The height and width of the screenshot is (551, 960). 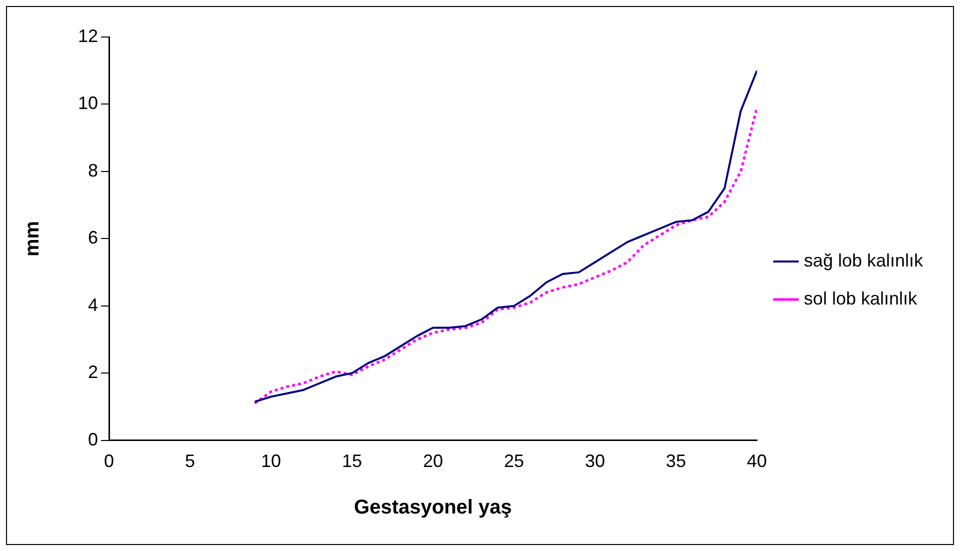 What do you see at coordinates (93, 439) in the screenshot?
I see `y-tick-label: 0` at bounding box center [93, 439].